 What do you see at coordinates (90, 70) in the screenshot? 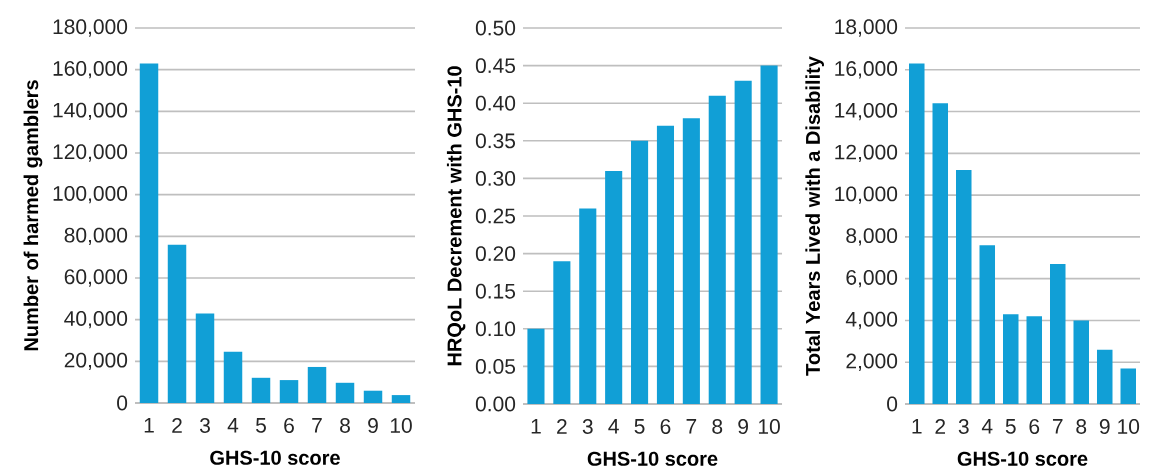
I see `y-tick-label: 160,000` at bounding box center [90, 70].